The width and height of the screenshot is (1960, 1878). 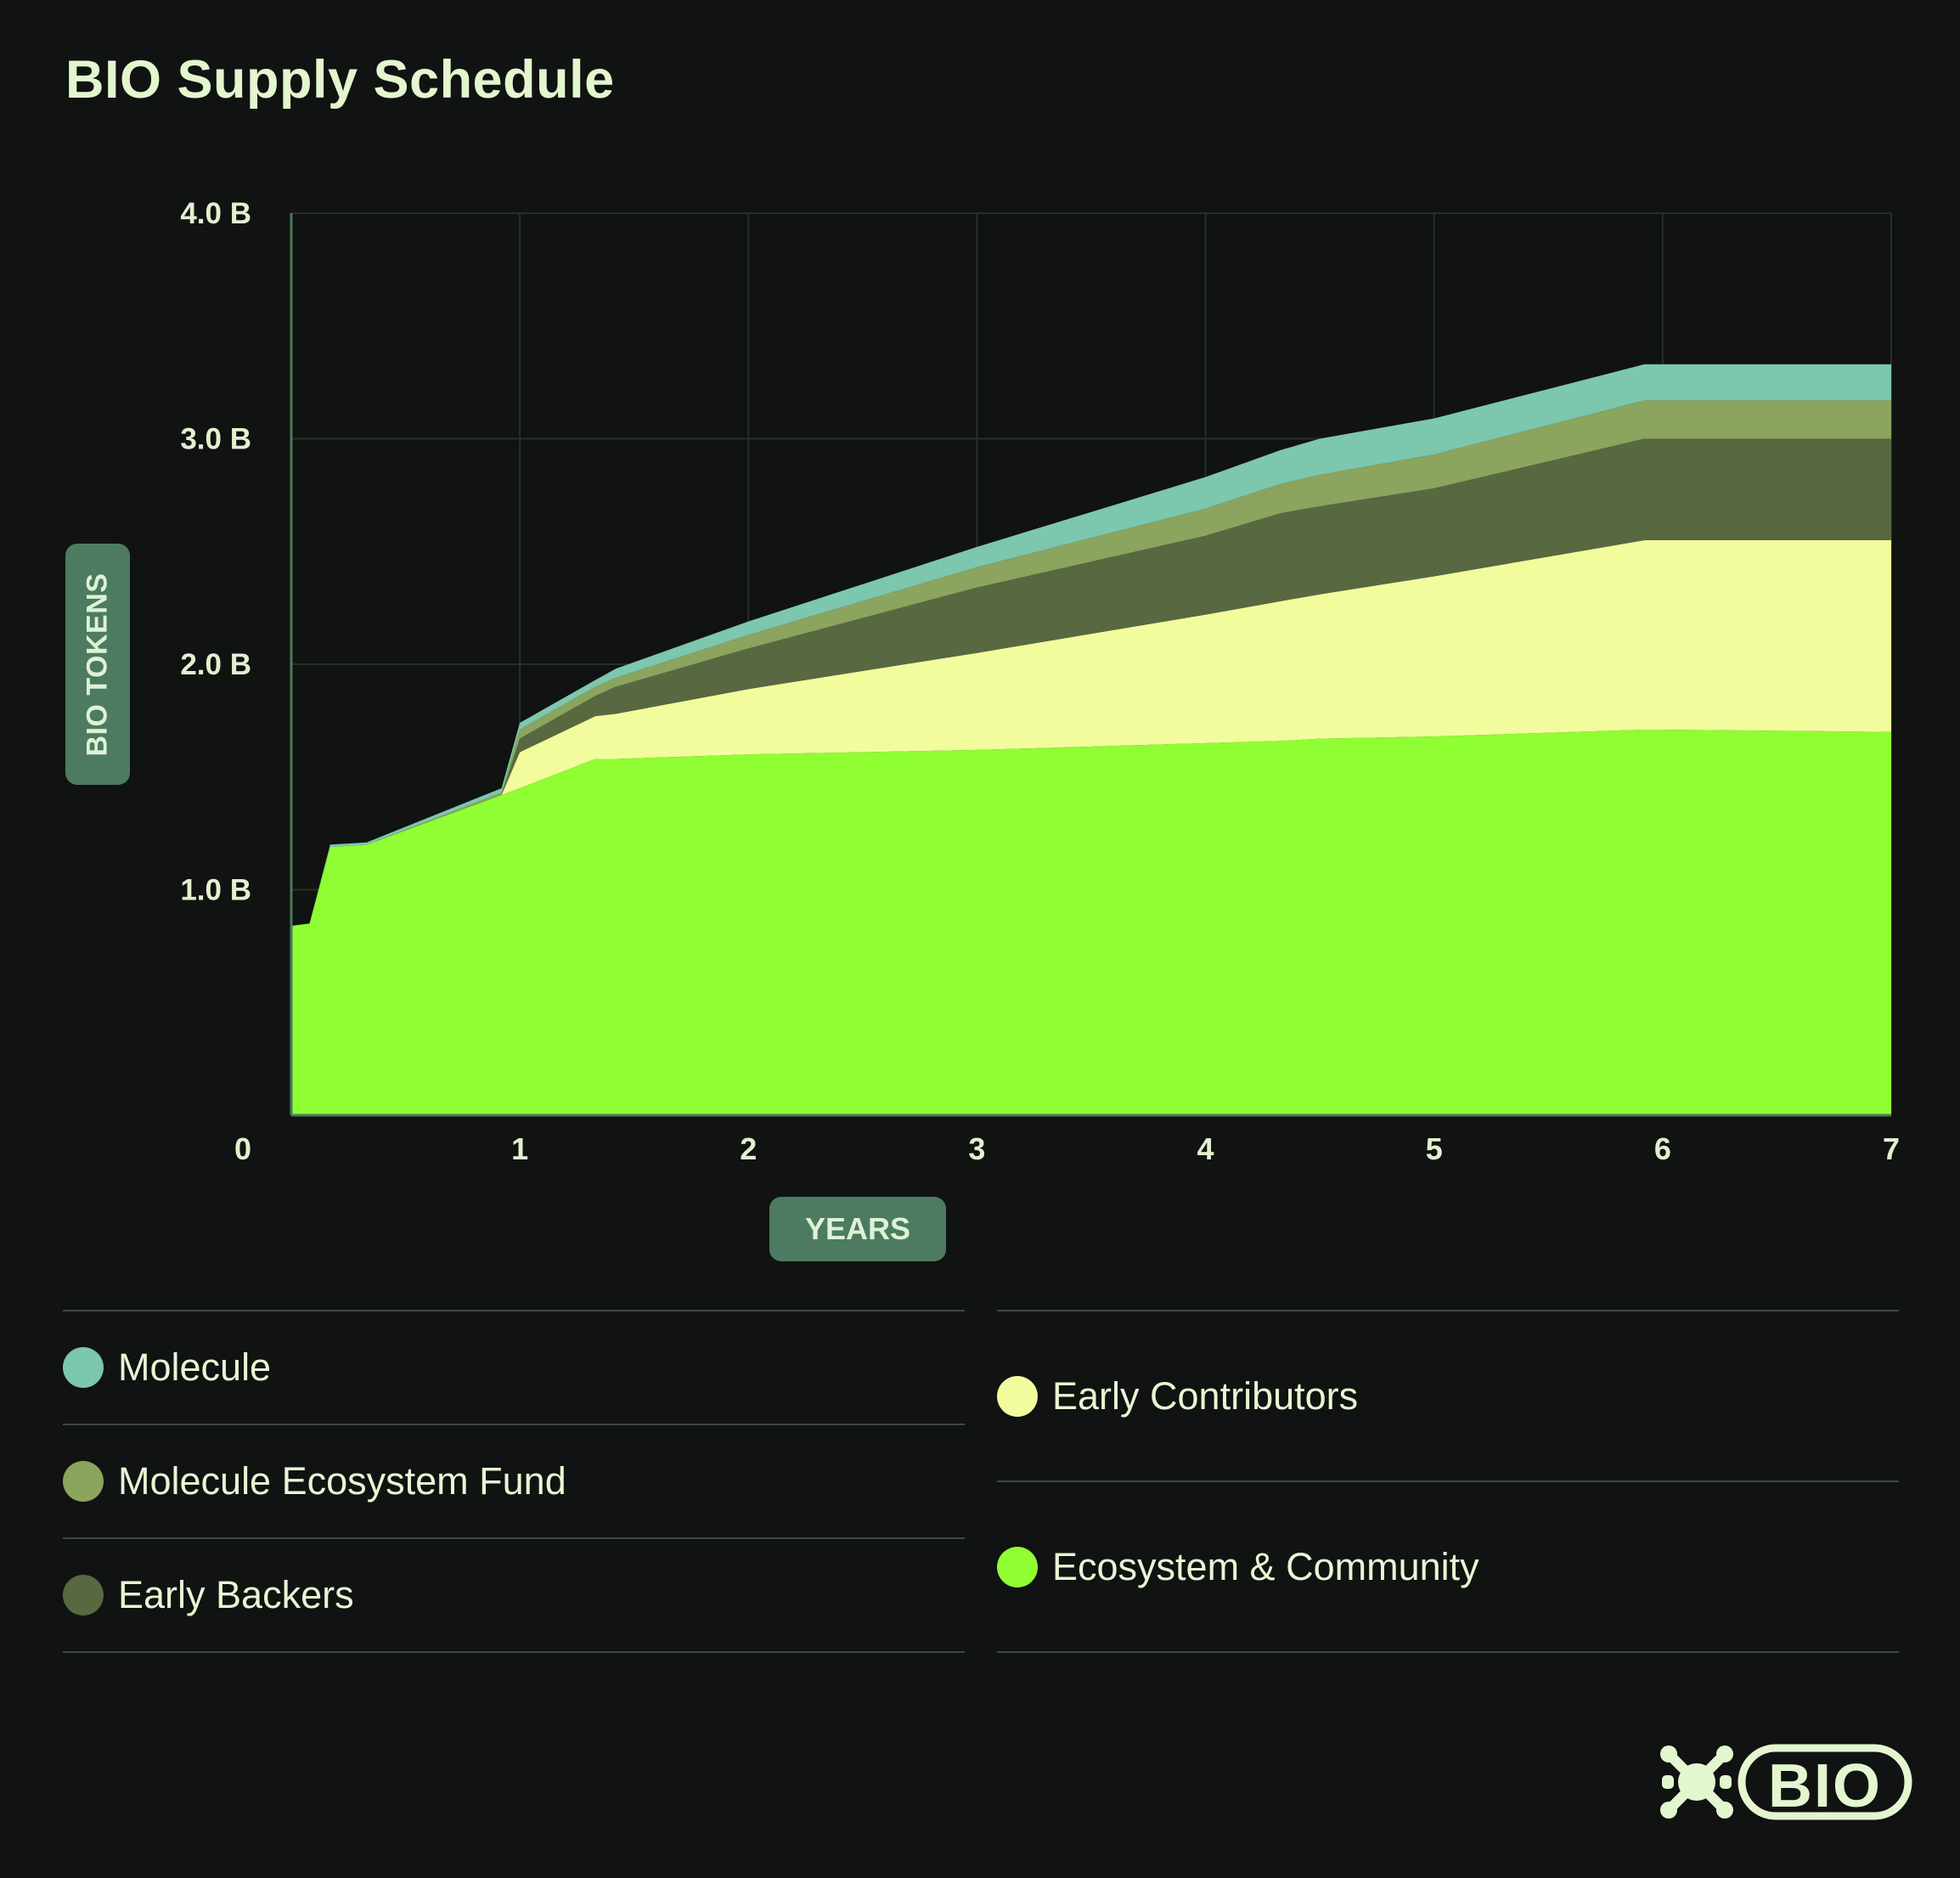 What do you see at coordinates (195, 1367) in the screenshot?
I see `legend-label: Molecule` at bounding box center [195, 1367].